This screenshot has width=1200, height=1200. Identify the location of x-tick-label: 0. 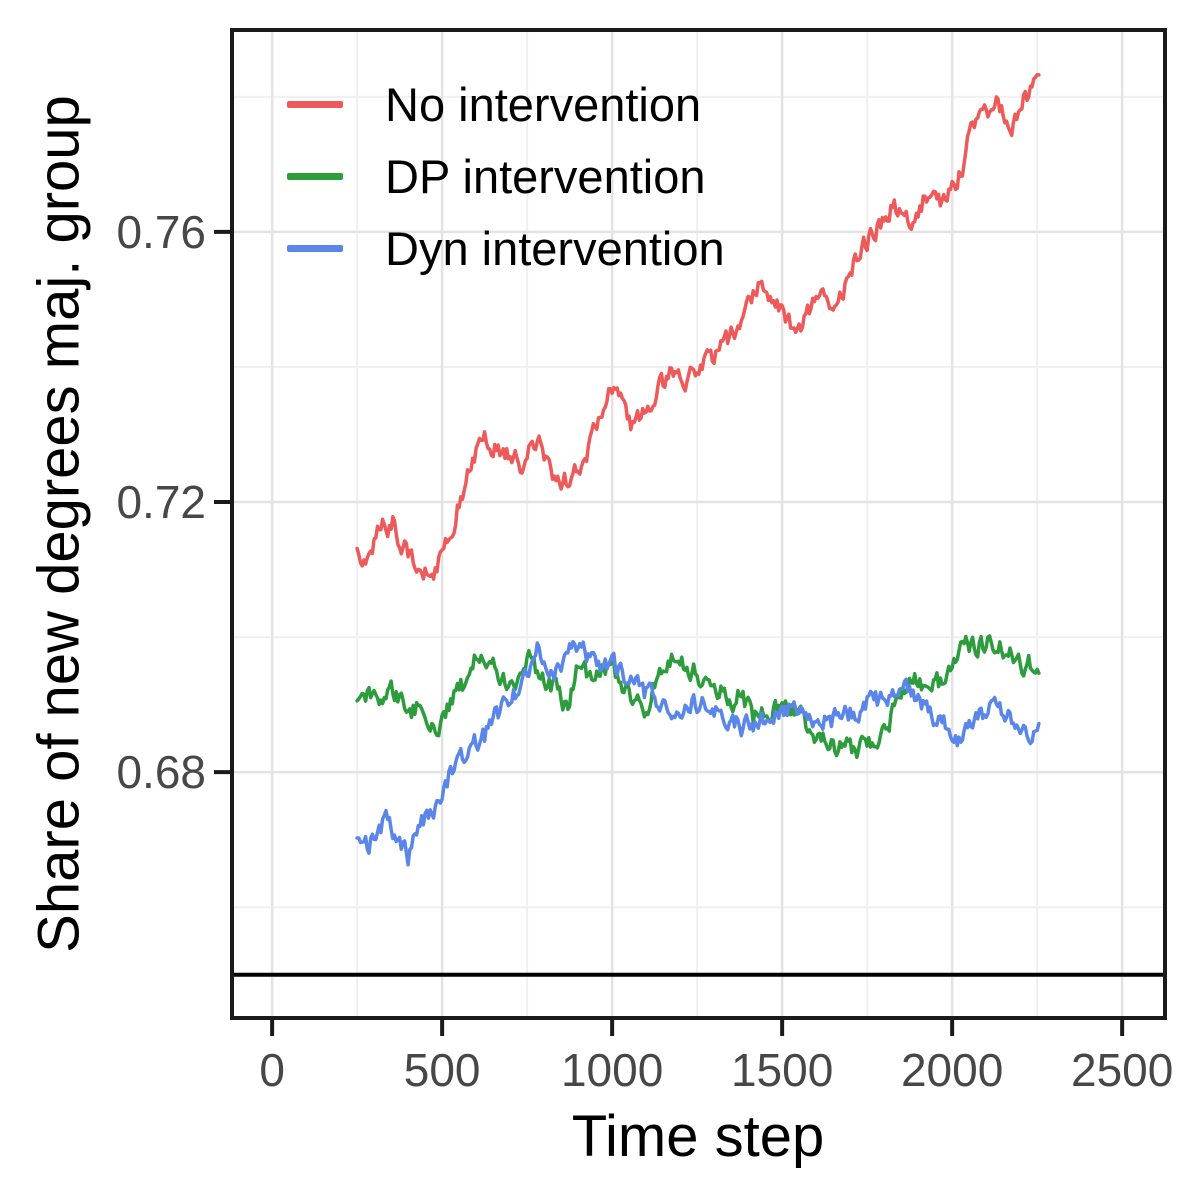
(272, 1070).